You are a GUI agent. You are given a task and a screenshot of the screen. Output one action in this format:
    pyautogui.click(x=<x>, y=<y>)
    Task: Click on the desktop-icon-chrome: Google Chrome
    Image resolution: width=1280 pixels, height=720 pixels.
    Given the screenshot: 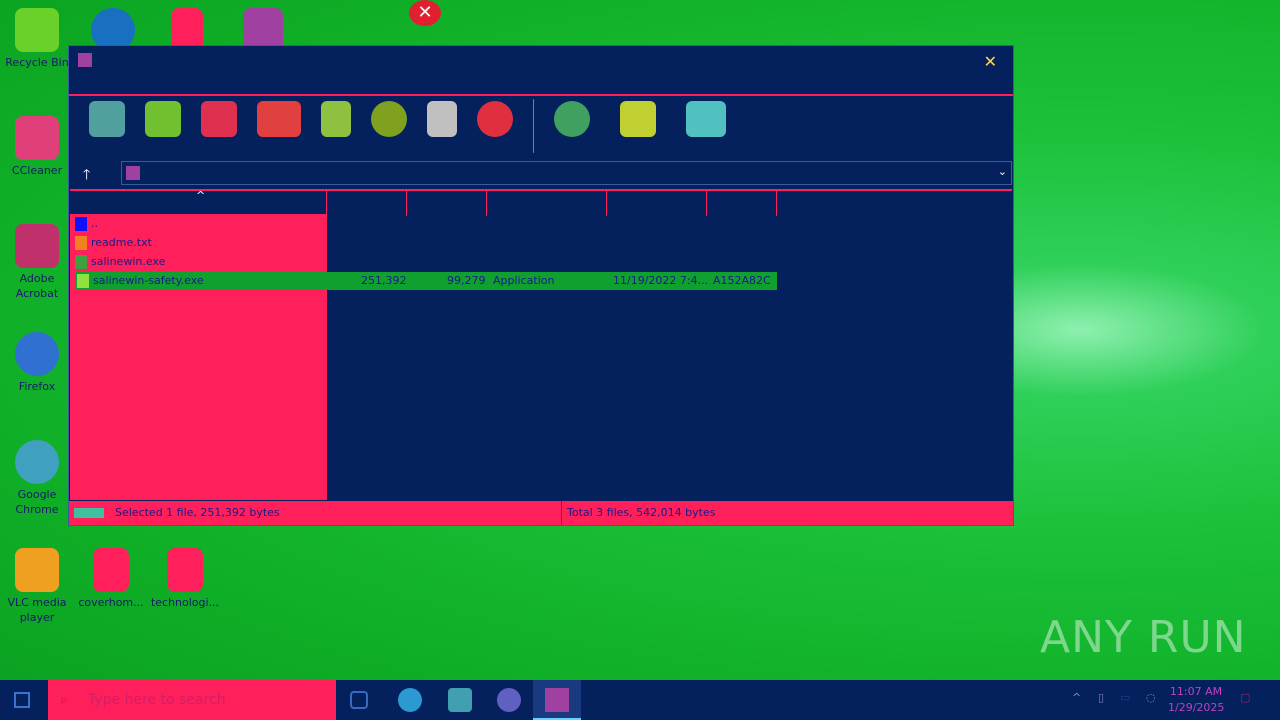 What is the action you would take?
    pyautogui.click(x=37, y=478)
    